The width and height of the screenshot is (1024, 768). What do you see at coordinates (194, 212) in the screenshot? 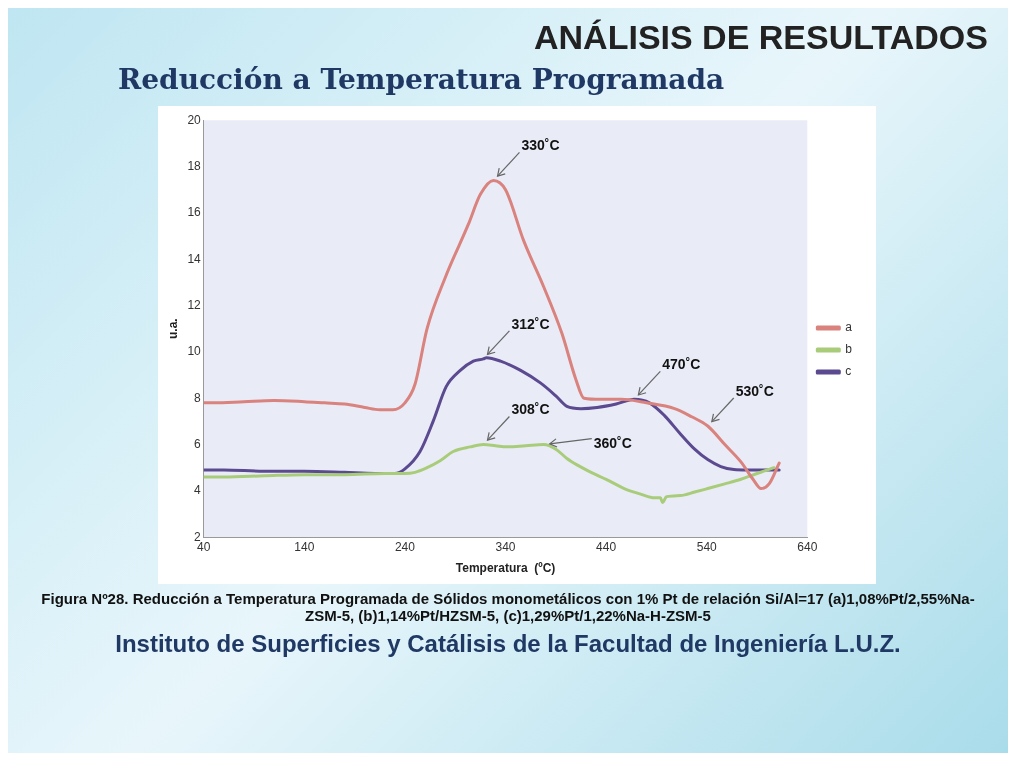
I see `y-tick-label: 16` at bounding box center [194, 212].